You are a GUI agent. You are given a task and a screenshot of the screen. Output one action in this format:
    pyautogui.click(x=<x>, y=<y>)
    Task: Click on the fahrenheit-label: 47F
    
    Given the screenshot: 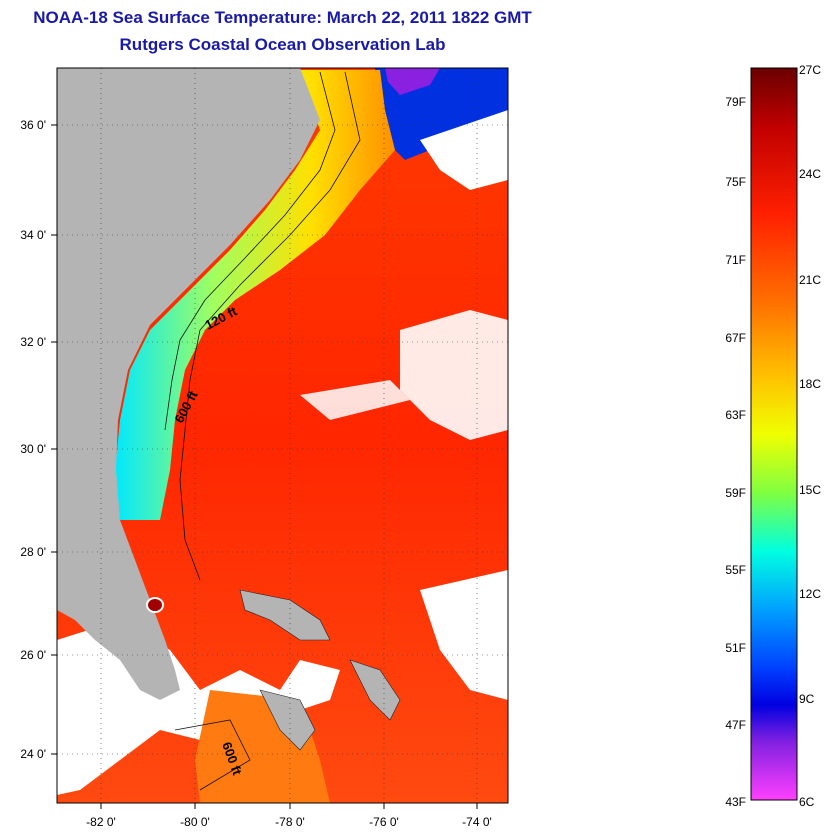 What is the action you would take?
    pyautogui.click(x=735, y=725)
    